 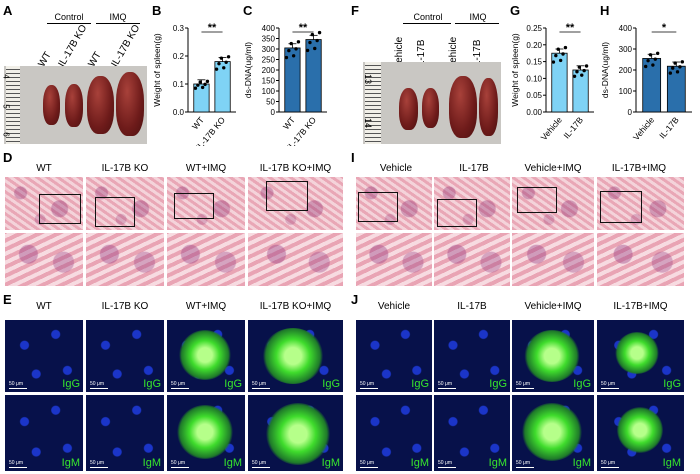 What do you see at coordinates (125, 306) in the screenshot?
I see `column-header: IL-17B KO` at bounding box center [125, 306].